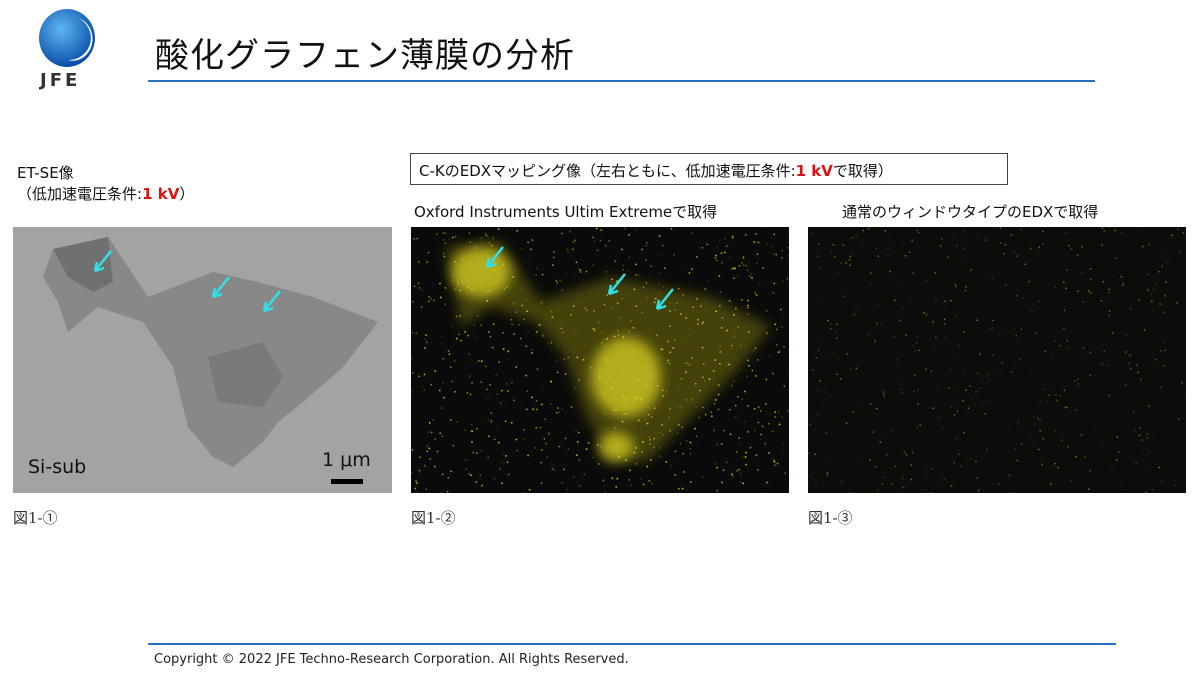  What do you see at coordinates (621, 81) in the screenshot?
I see `title-divider` at bounding box center [621, 81].